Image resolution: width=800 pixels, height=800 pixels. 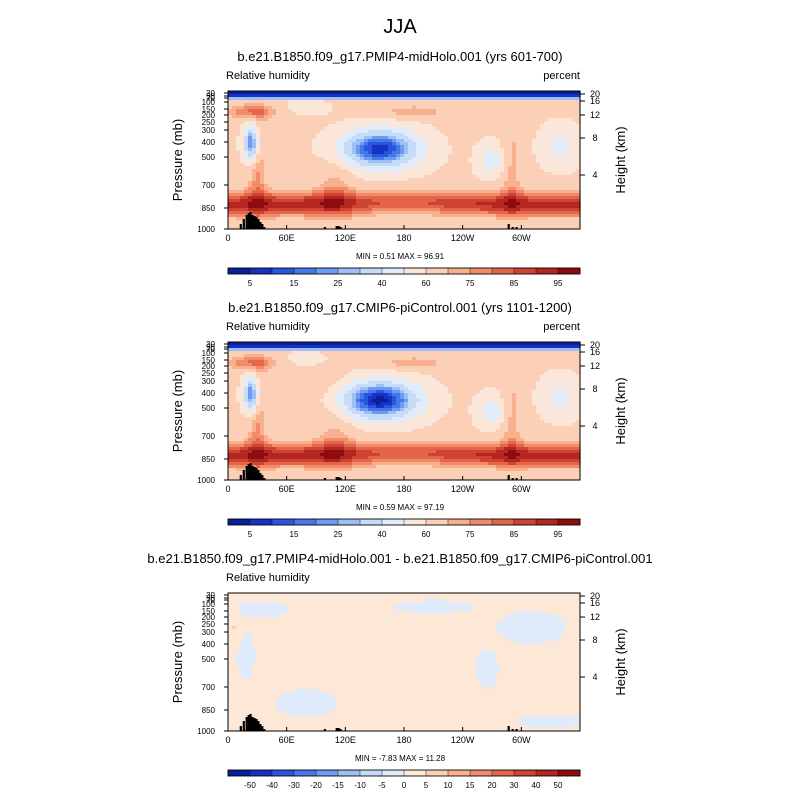 I want to click on terrain-bar, so click(x=252, y=222).